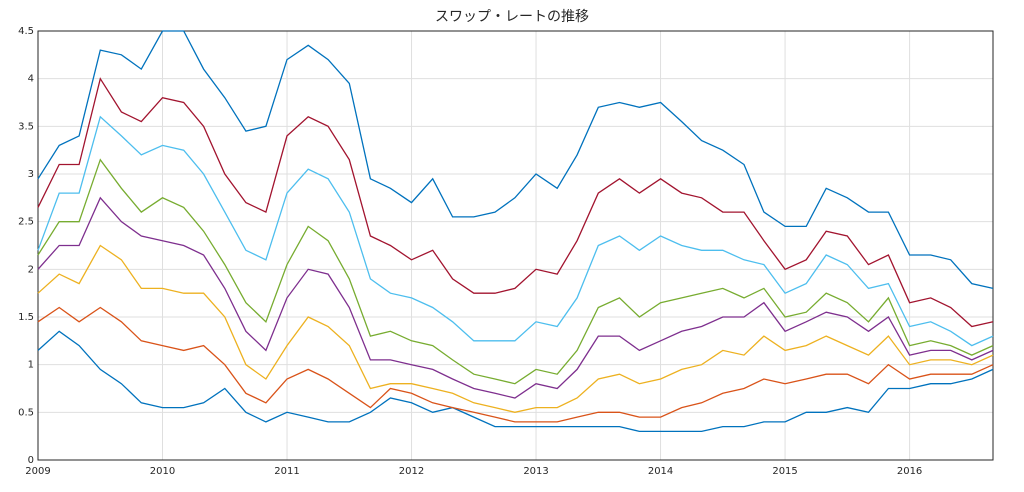  What do you see at coordinates (784, 471) in the screenshot?
I see `x-tick-label: 2015` at bounding box center [784, 471].